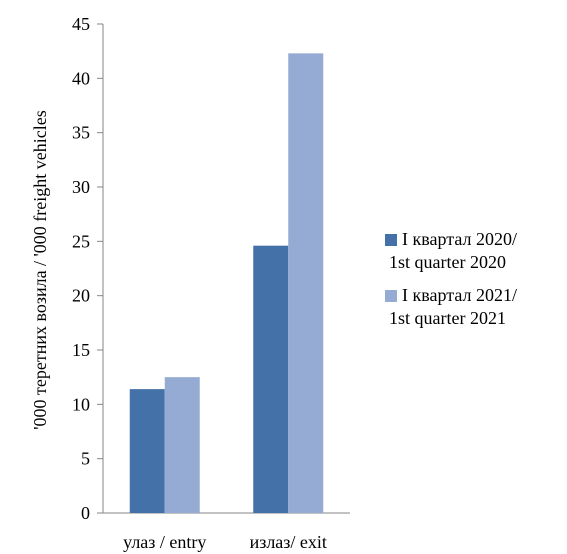 Image resolution: width=567 pixels, height=554 pixels. Describe the element at coordinates (81, 241) in the screenshot. I see `y-tick-label: 25` at that location.